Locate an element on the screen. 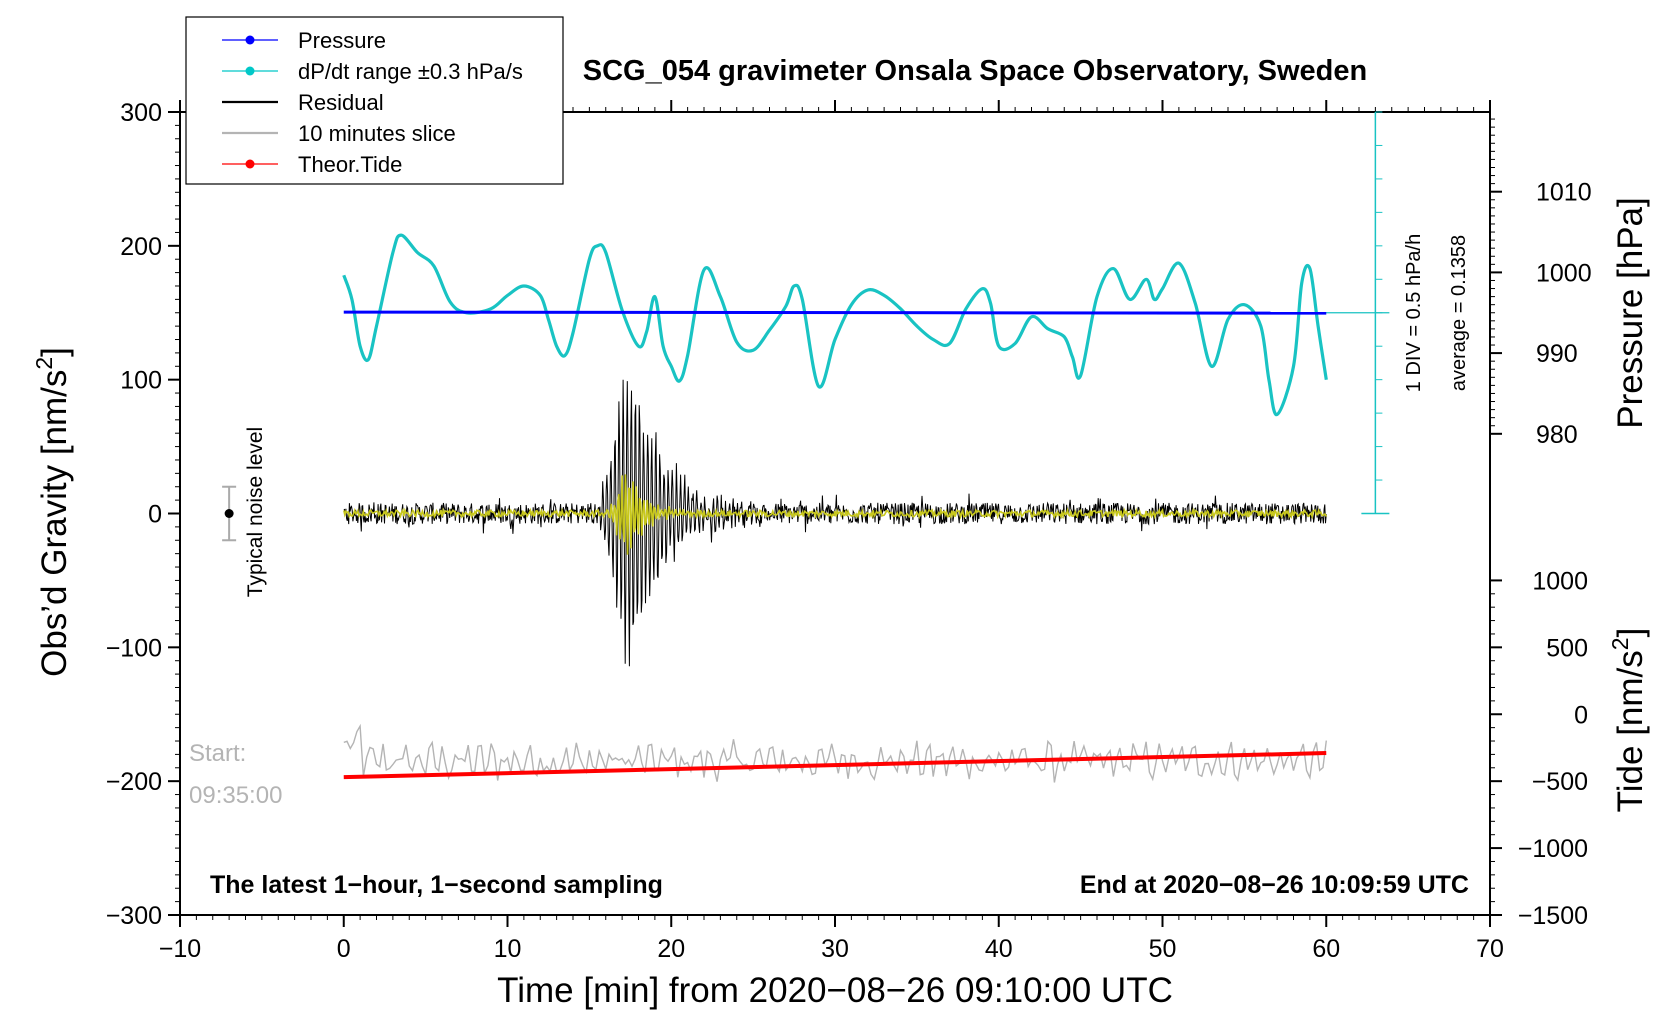  tide-axis-label: Tide [nm/s2] is located at coordinates (1628, 720).